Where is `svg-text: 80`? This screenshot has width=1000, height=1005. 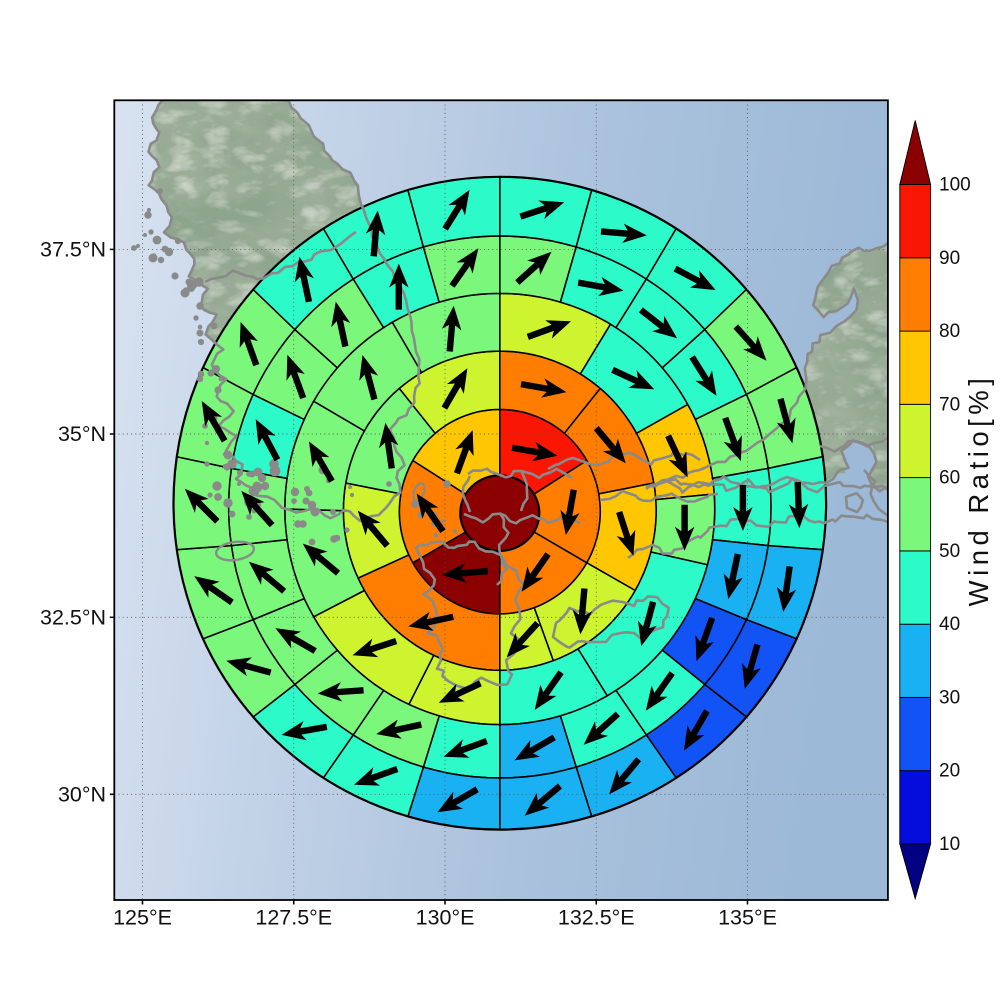
svg-text: 80 is located at coordinates (949, 331).